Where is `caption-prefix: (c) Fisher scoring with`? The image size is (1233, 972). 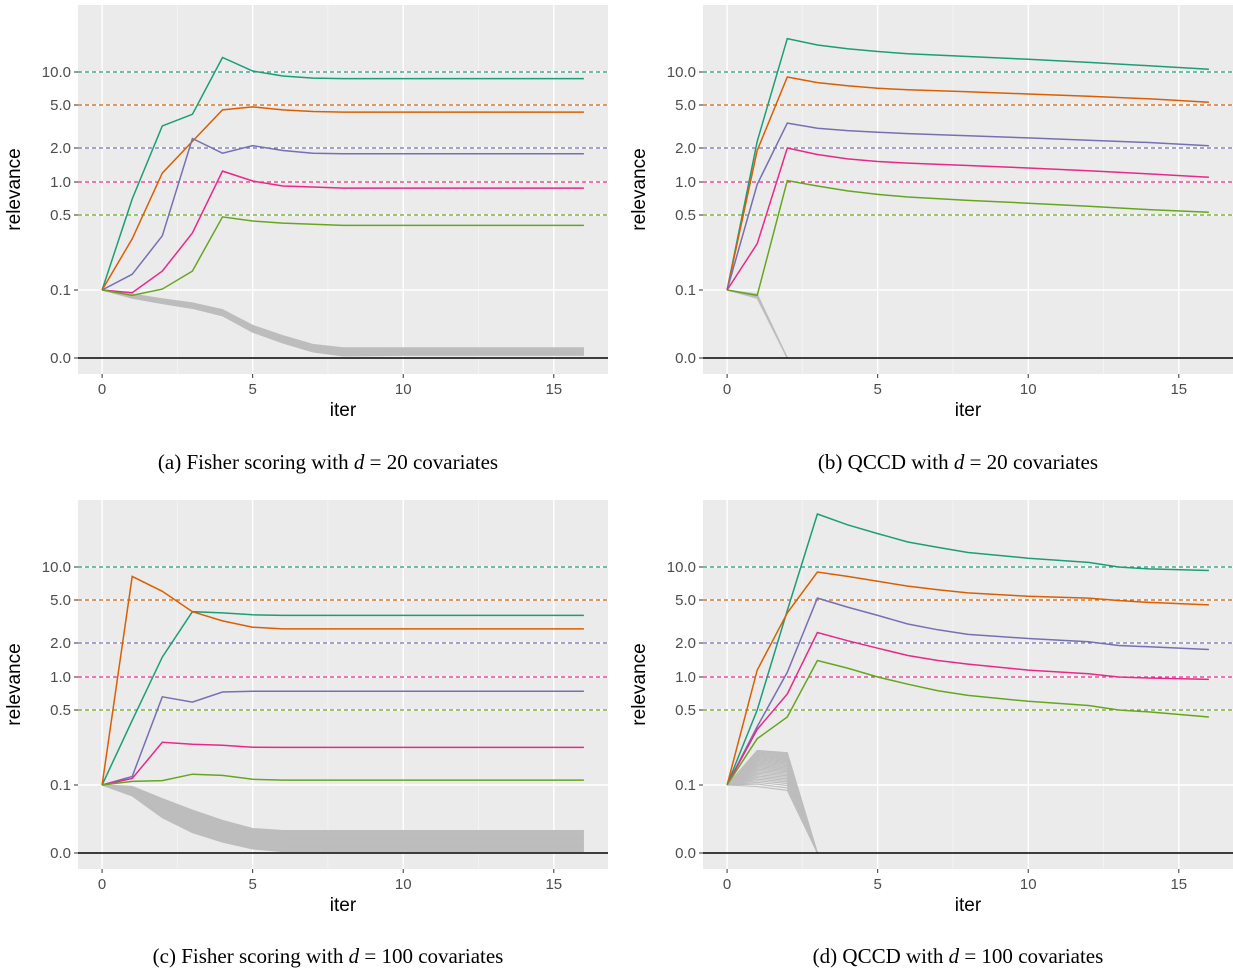
caption-prefix: (c) Fisher scoring with is located at coordinates (251, 956).